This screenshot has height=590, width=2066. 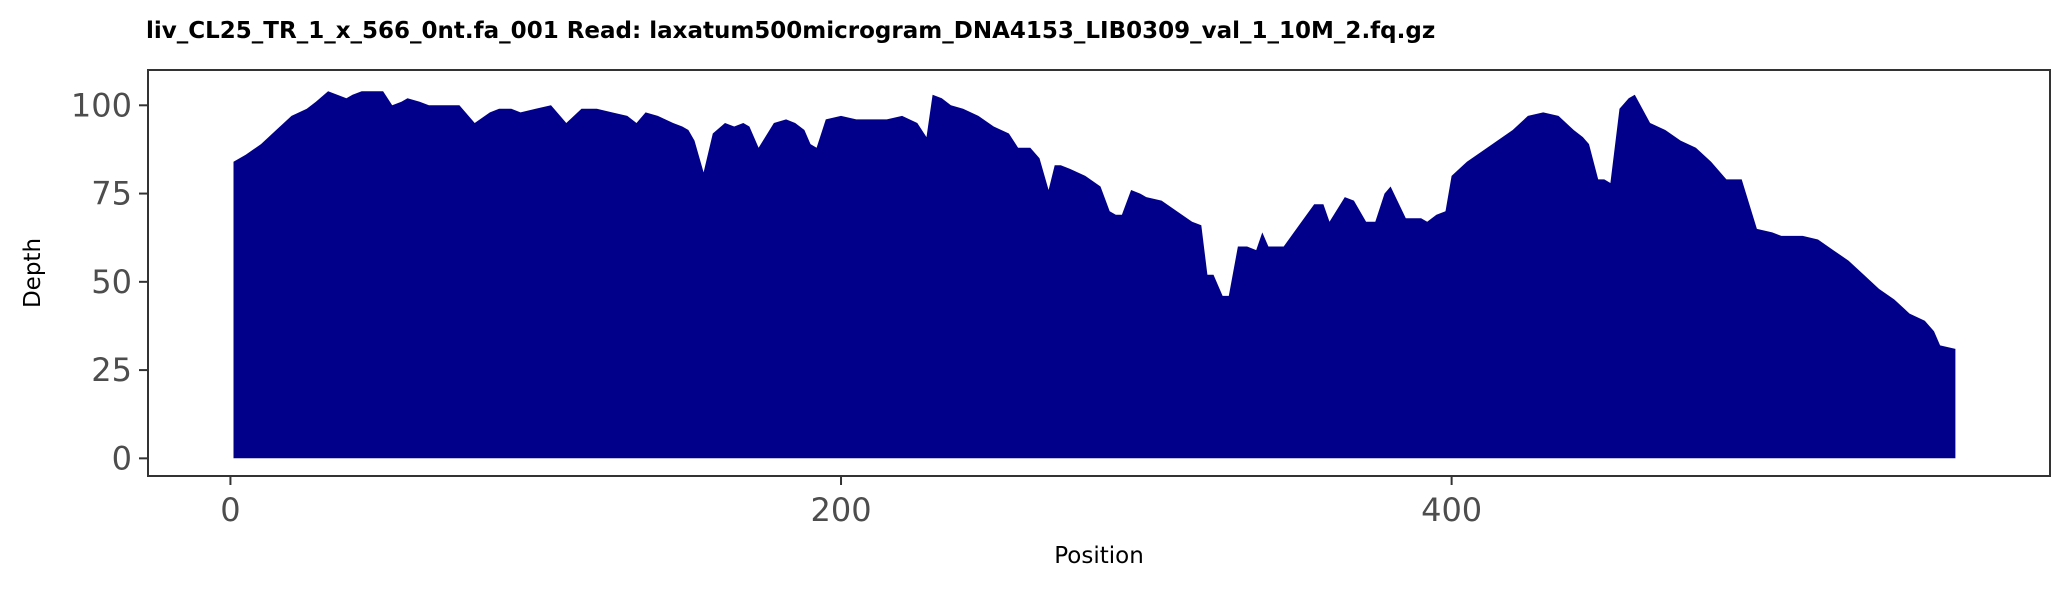 What do you see at coordinates (230, 510) in the screenshot?
I see `x-tick-label: 0` at bounding box center [230, 510].